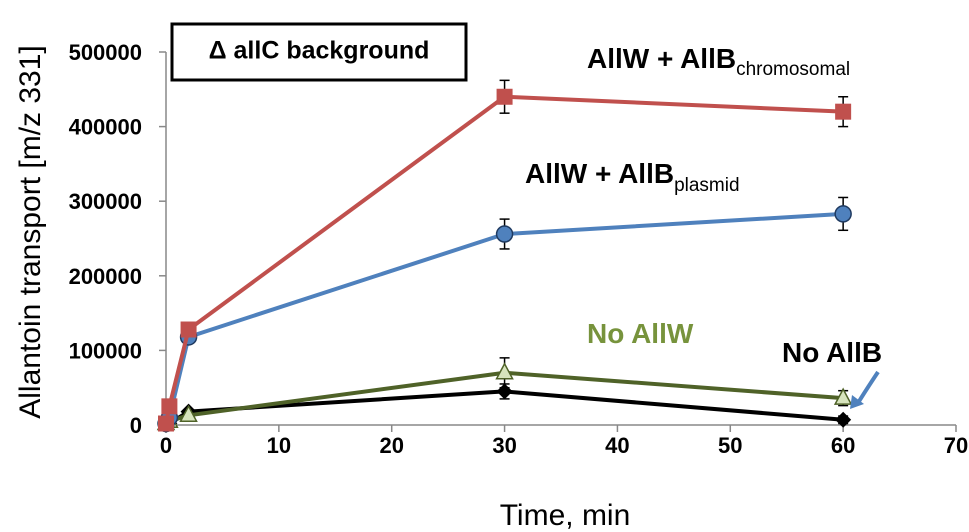 The width and height of the screenshot is (969, 532). I want to click on label-no-allw: No AllW, so click(640, 333).